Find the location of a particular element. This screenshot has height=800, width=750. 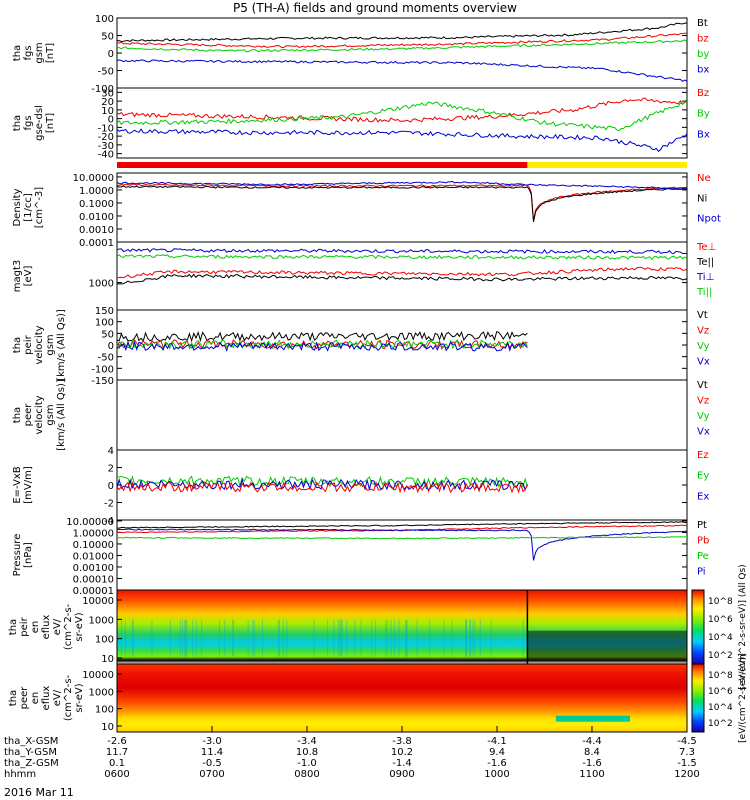

series-line-Npot is located at coordinates (402, 185).